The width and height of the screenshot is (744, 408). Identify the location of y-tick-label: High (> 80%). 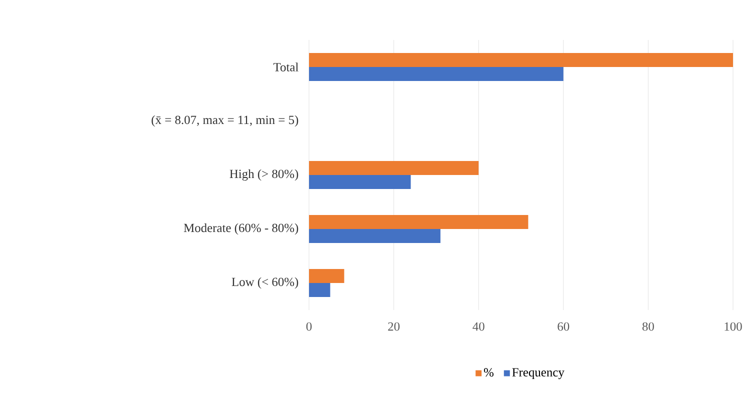
(264, 175).